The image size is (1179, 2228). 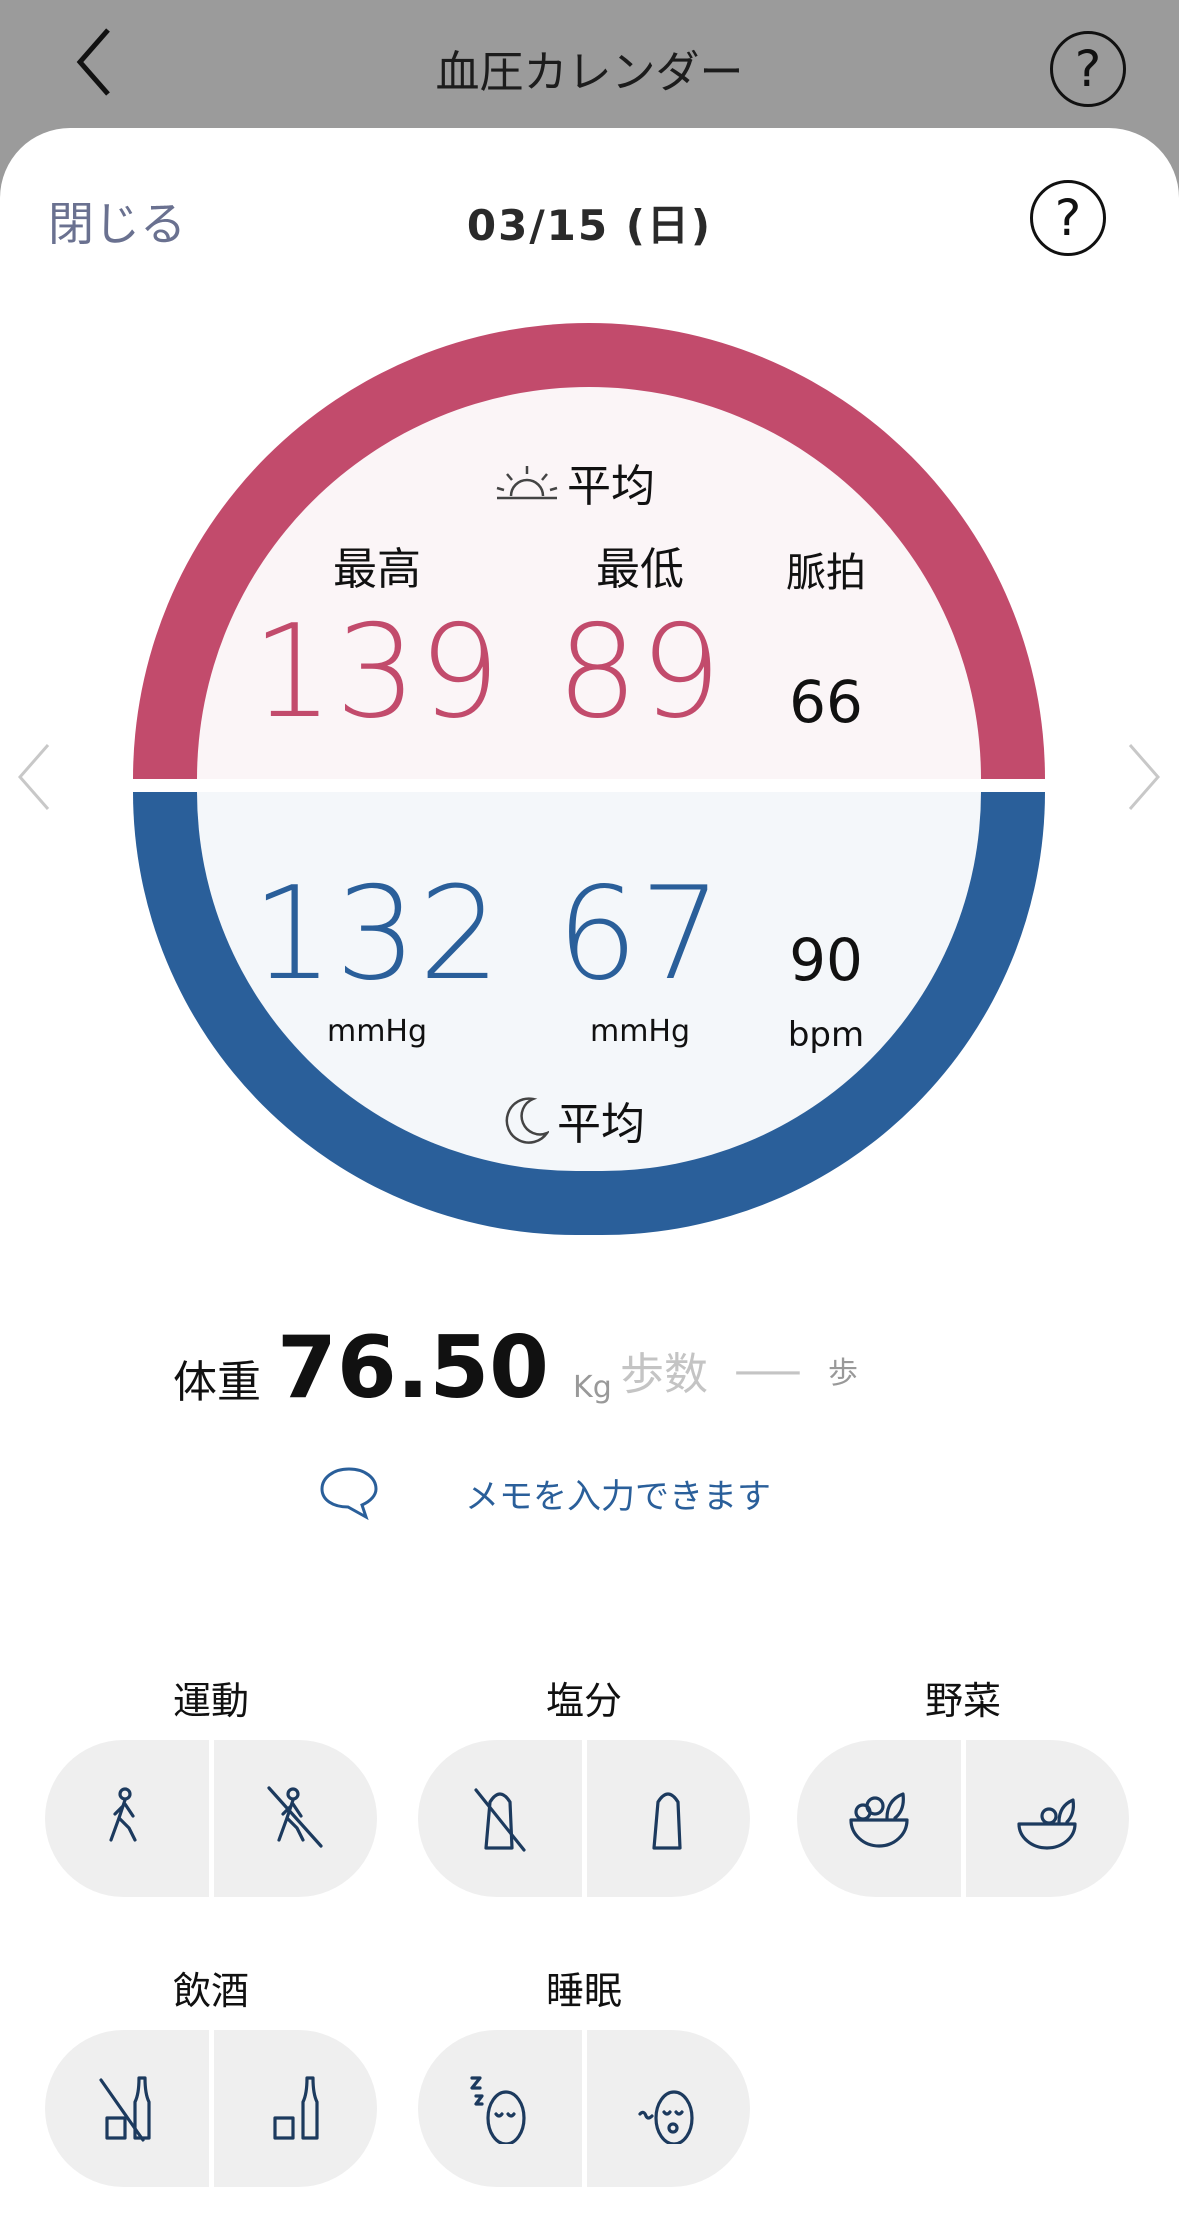 I want to click on systolic-unit: mmHg, so click(x=377, y=1031).